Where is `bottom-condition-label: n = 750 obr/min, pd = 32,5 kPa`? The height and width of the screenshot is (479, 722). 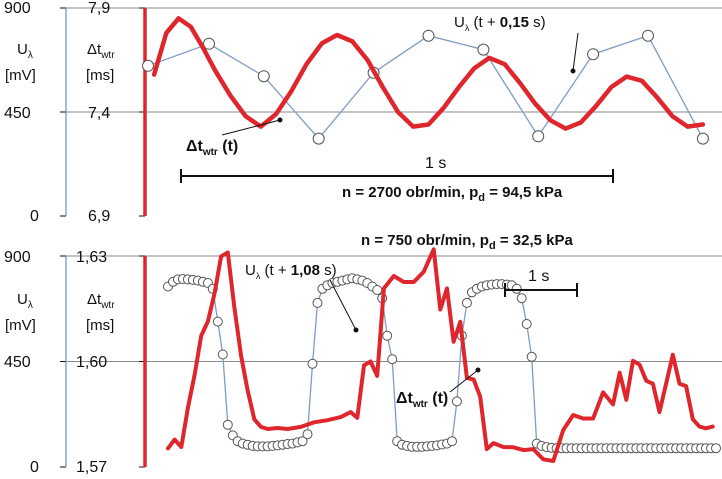 bottom-condition-label: n = 750 obr/min, pd = 32,5 kPa is located at coordinates (467, 242).